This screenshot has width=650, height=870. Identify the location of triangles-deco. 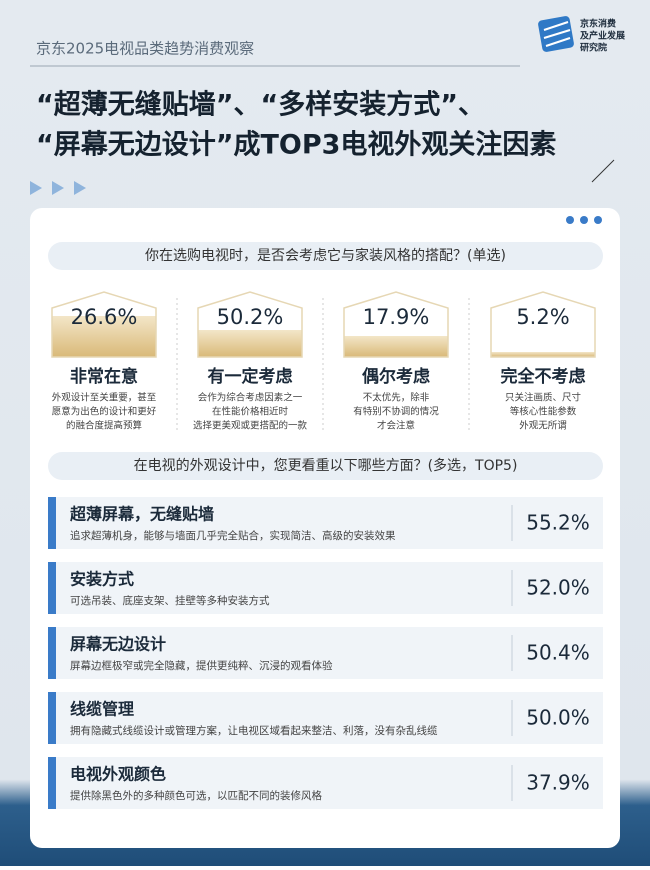
(58, 188).